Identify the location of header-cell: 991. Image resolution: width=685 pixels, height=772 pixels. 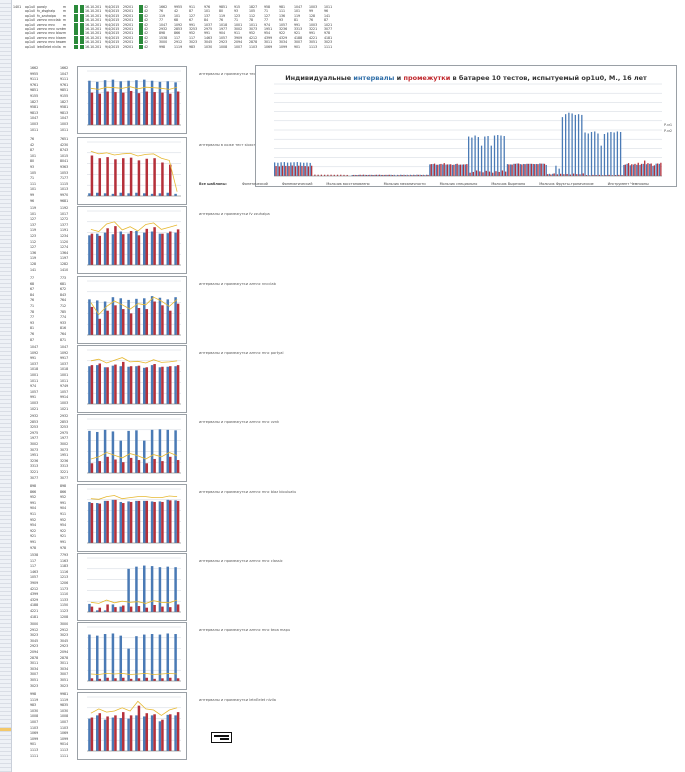
(207, 33).